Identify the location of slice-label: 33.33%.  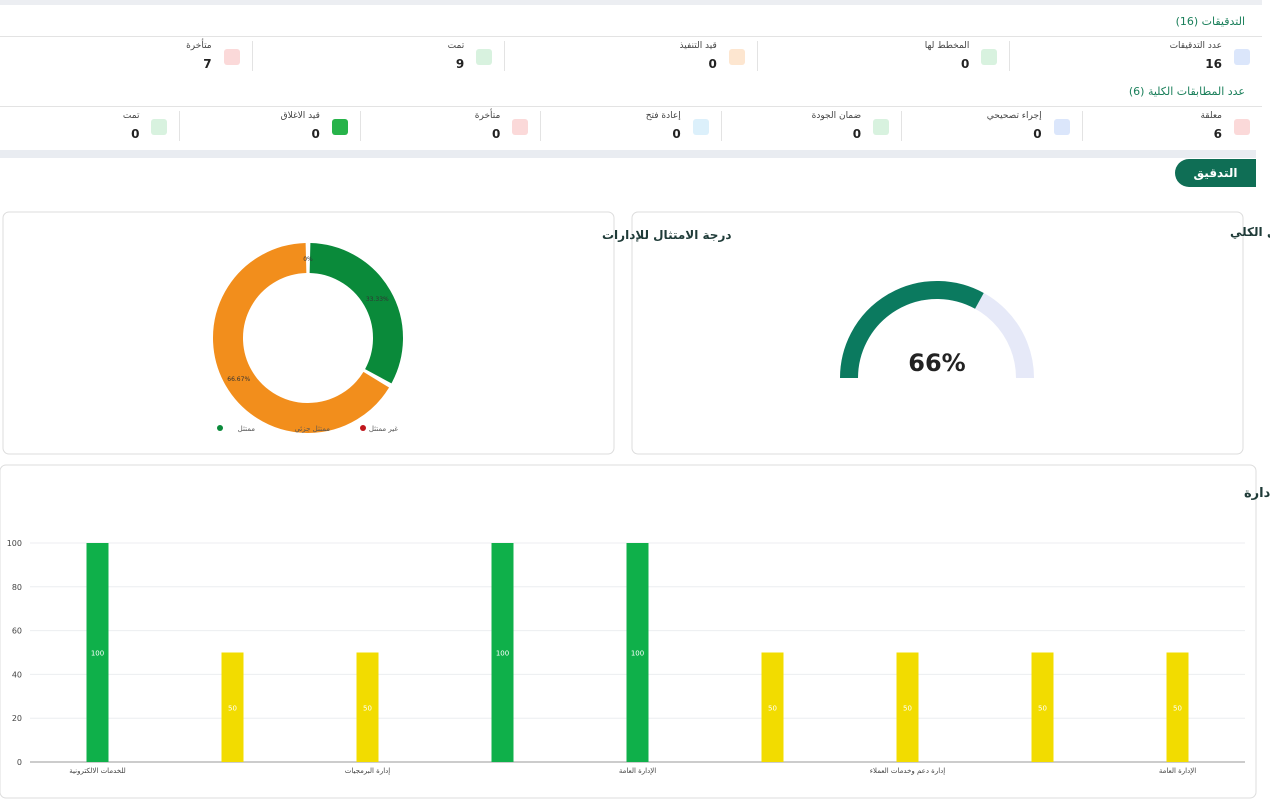
(377, 299).